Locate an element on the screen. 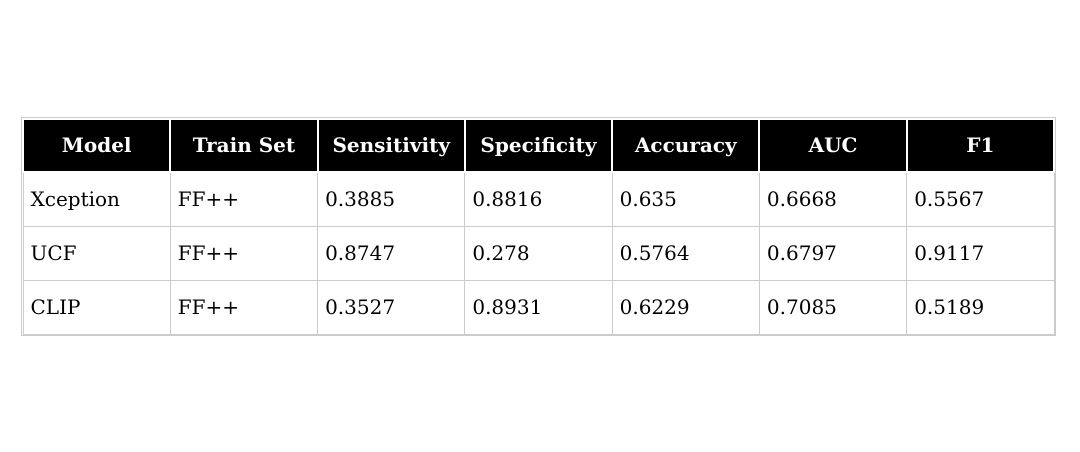  cell-accuracy: 0.6229 is located at coordinates (685, 307).